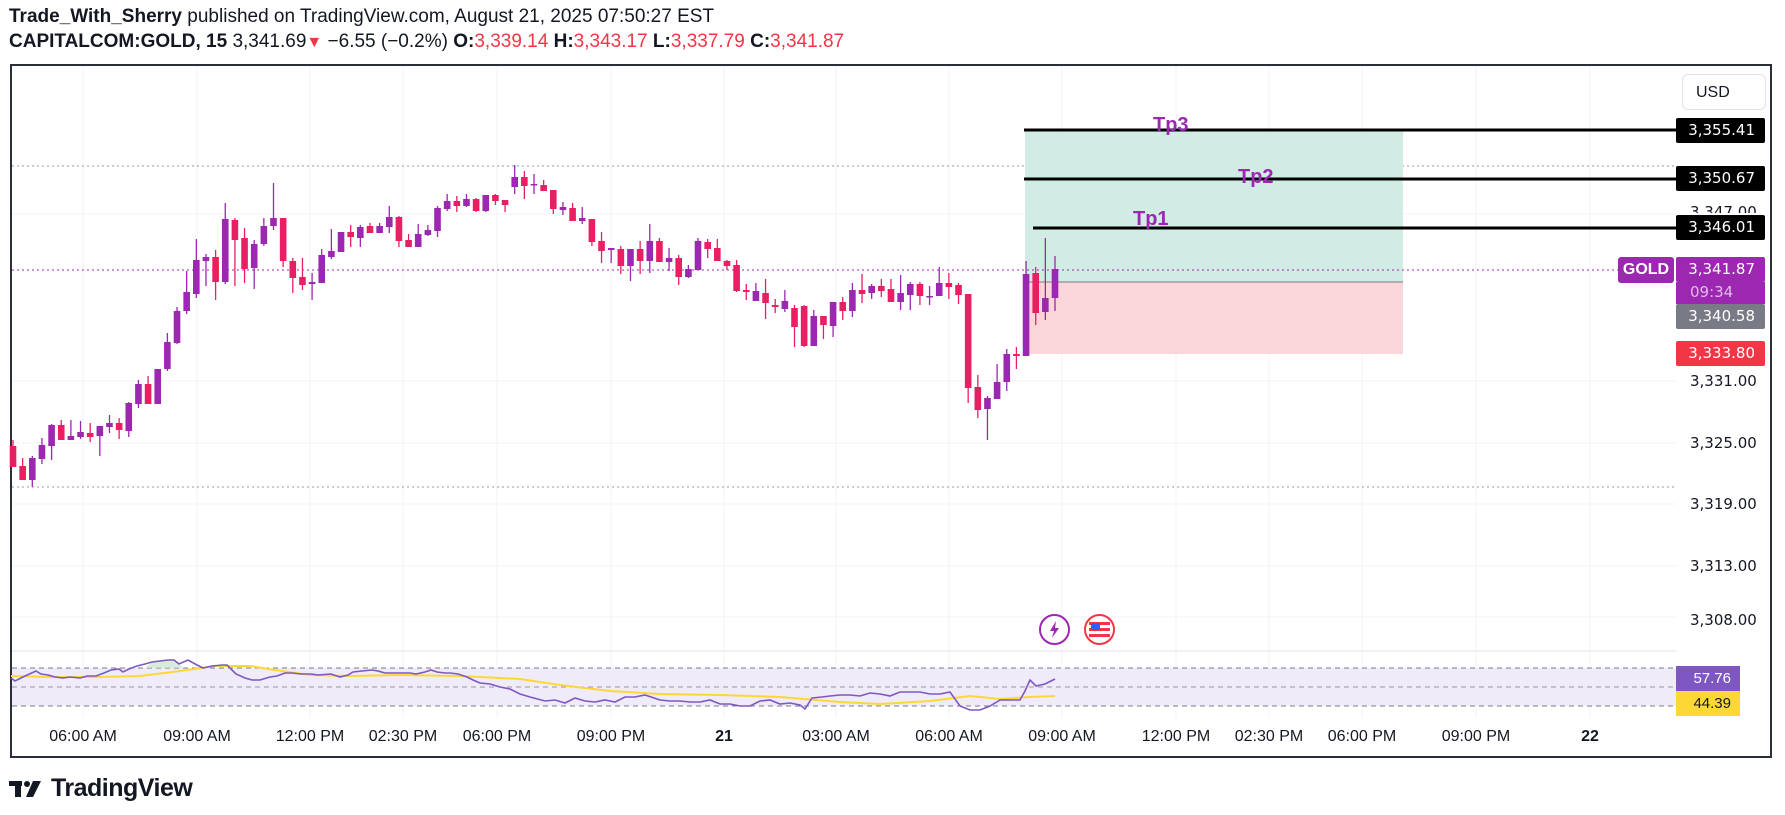 This screenshot has width=1785, height=815. What do you see at coordinates (96, 16) in the screenshot?
I see `author-name: Trade_With_Sherry` at bounding box center [96, 16].